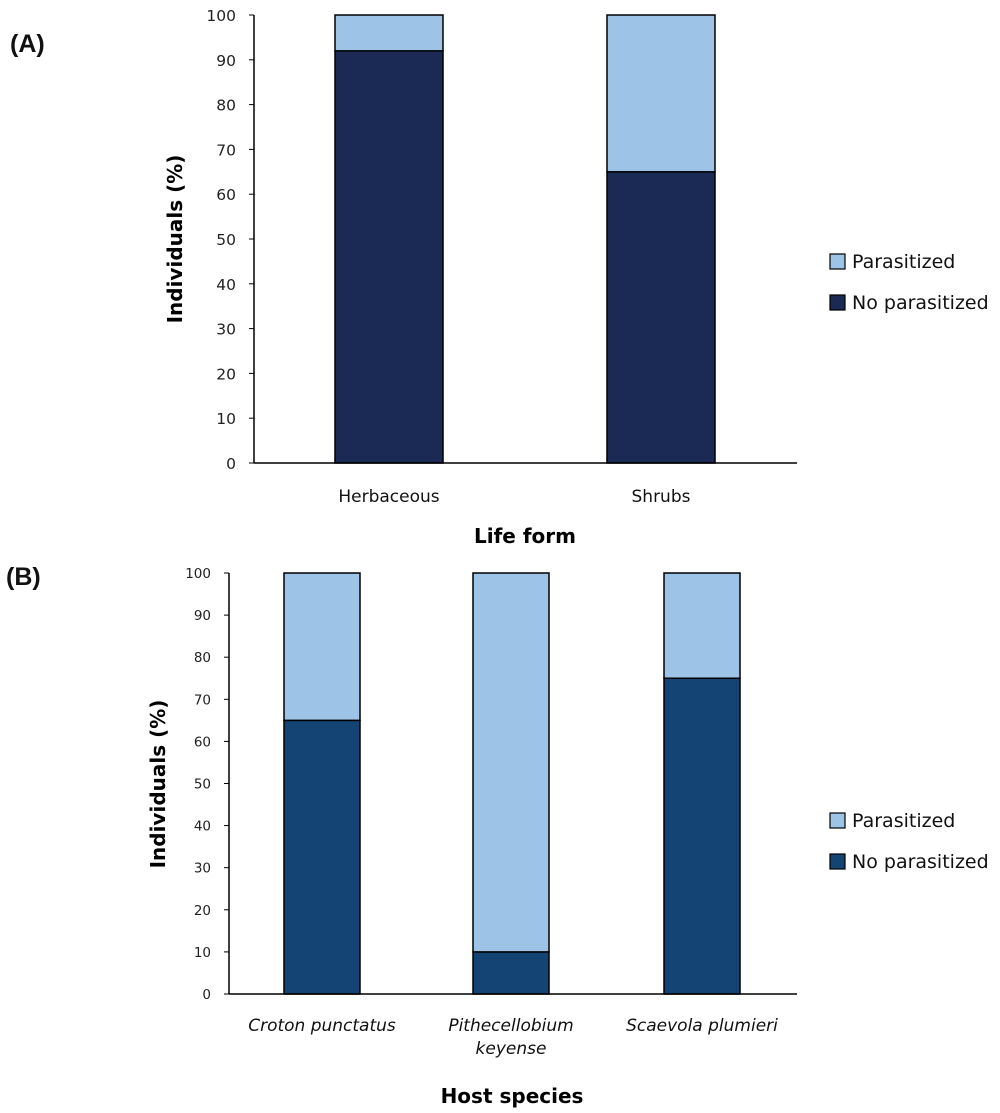 This screenshot has height=1113, width=1000. What do you see at coordinates (388, 497) in the screenshot?
I see `x-category-label: Herbaceous` at bounding box center [388, 497].